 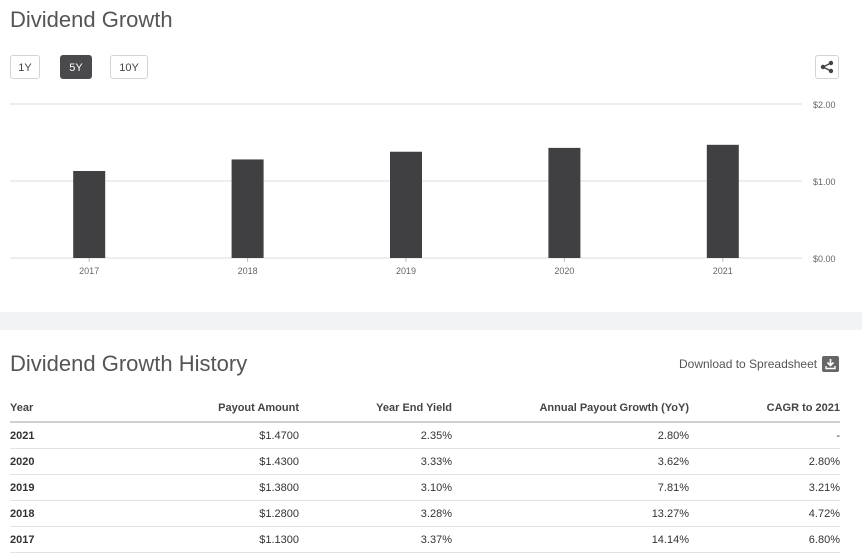 What do you see at coordinates (57, 487) in the screenshot?
I see `cell-year: 2019` at bounding box center [57, 487].